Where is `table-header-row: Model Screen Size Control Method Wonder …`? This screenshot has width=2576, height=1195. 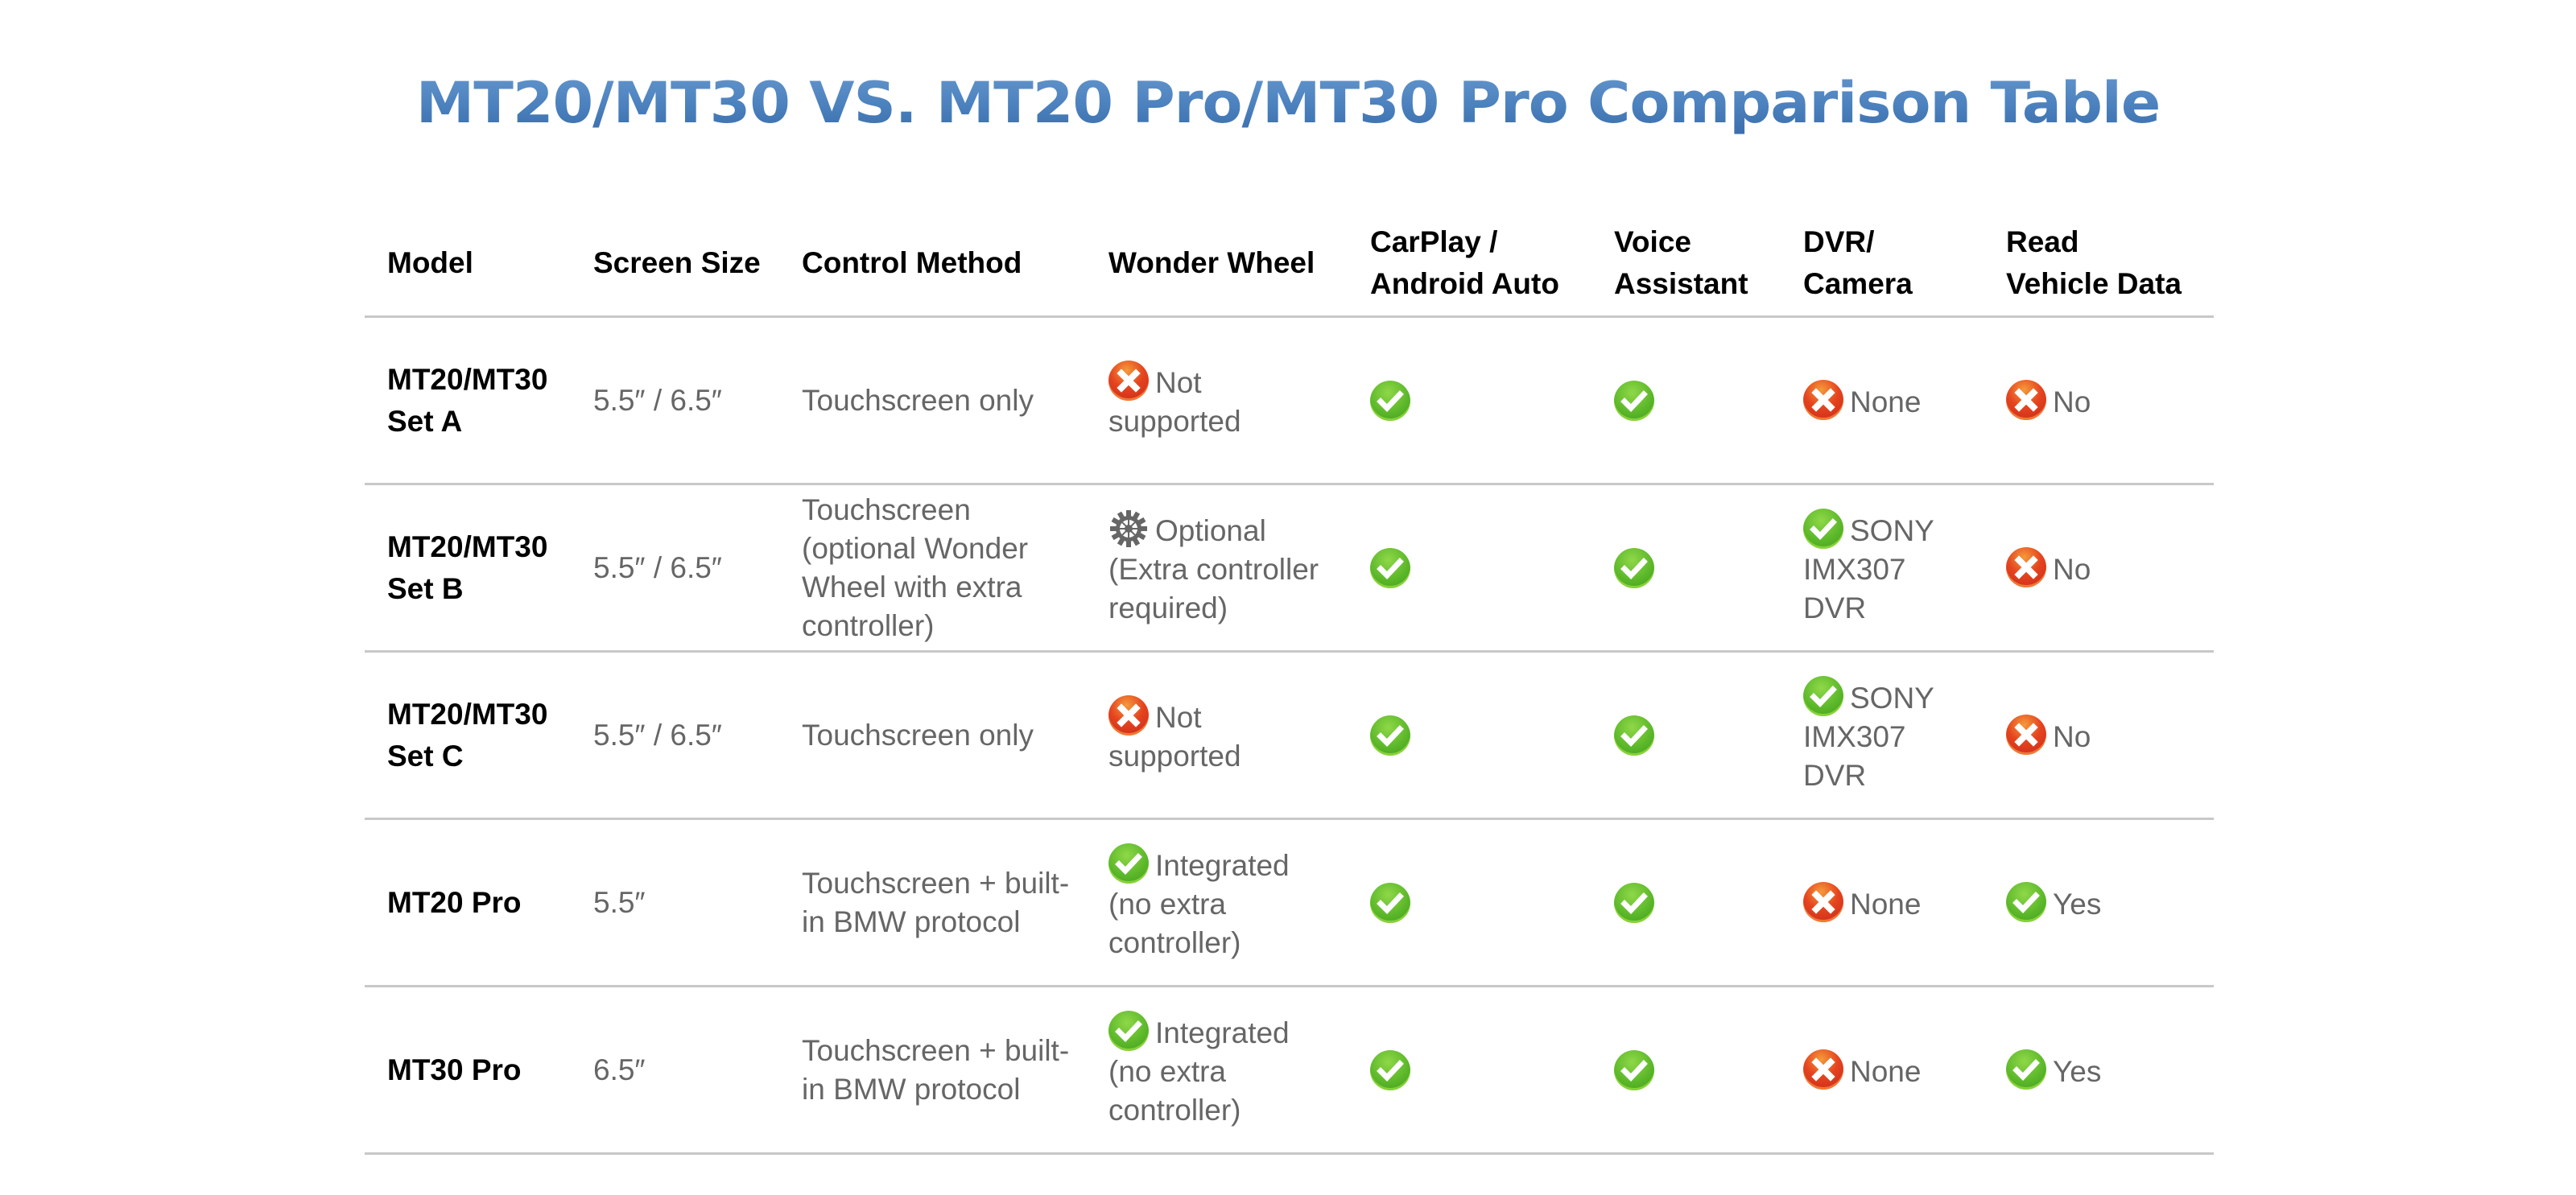 table-header-row: Model Screen Size Control Method Wonder … is located at coordinates (1289, 259).